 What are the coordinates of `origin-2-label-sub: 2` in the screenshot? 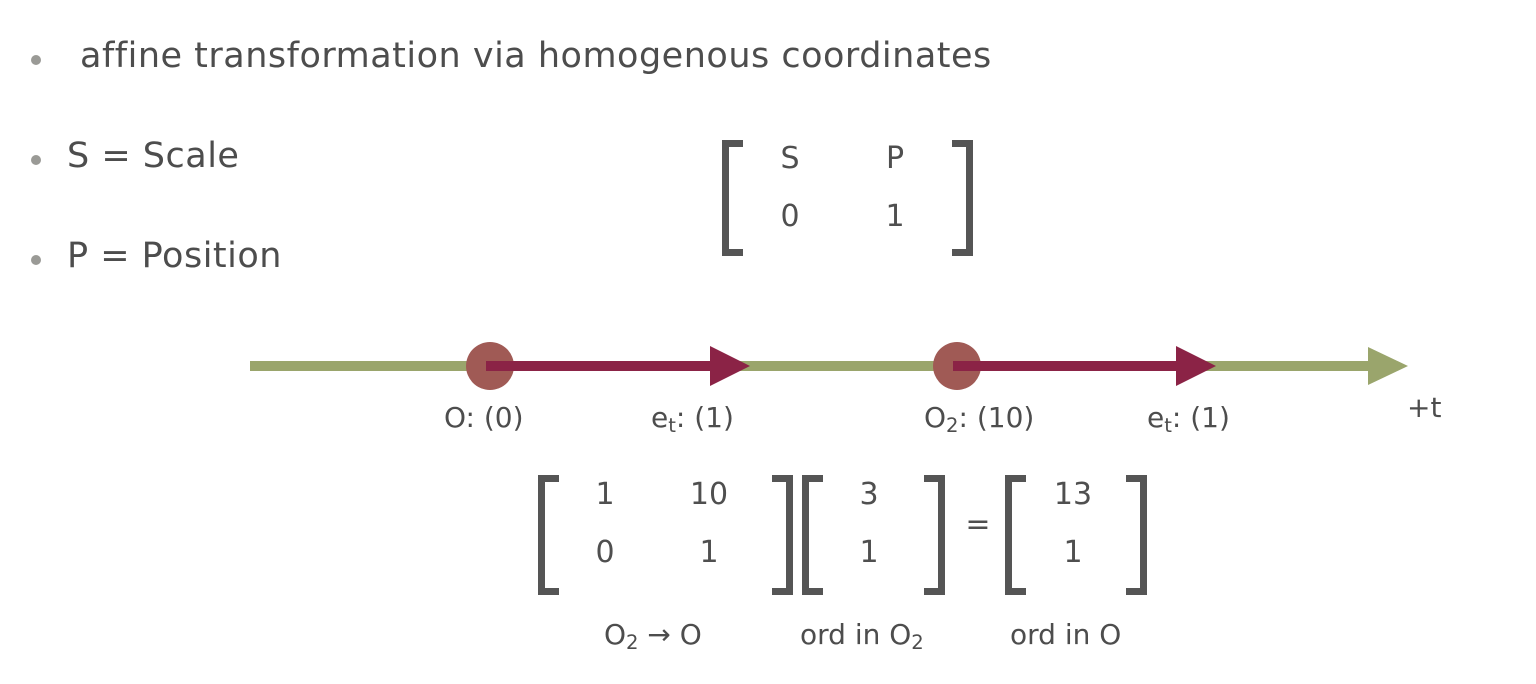 It's located at (952, 425).